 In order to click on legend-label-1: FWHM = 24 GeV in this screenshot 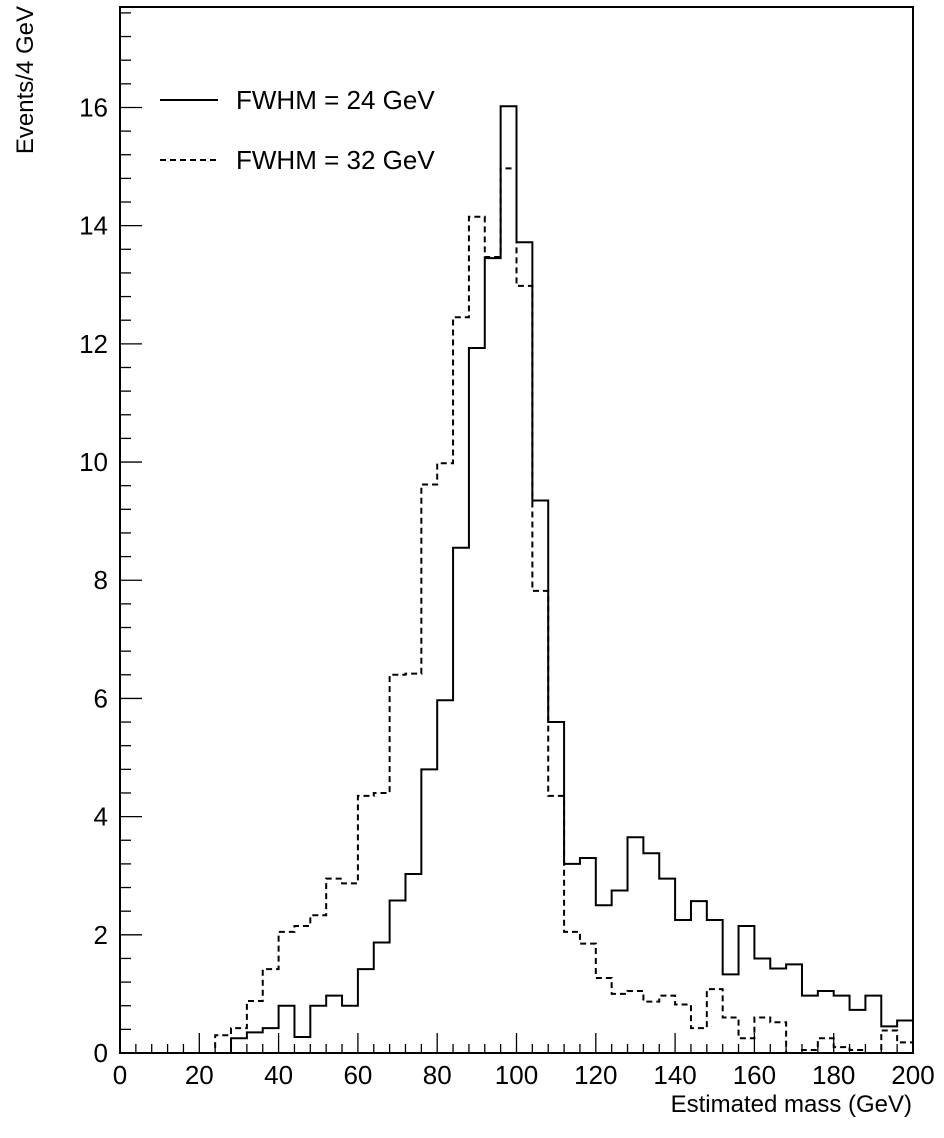, I will do `click(335, 100)`.